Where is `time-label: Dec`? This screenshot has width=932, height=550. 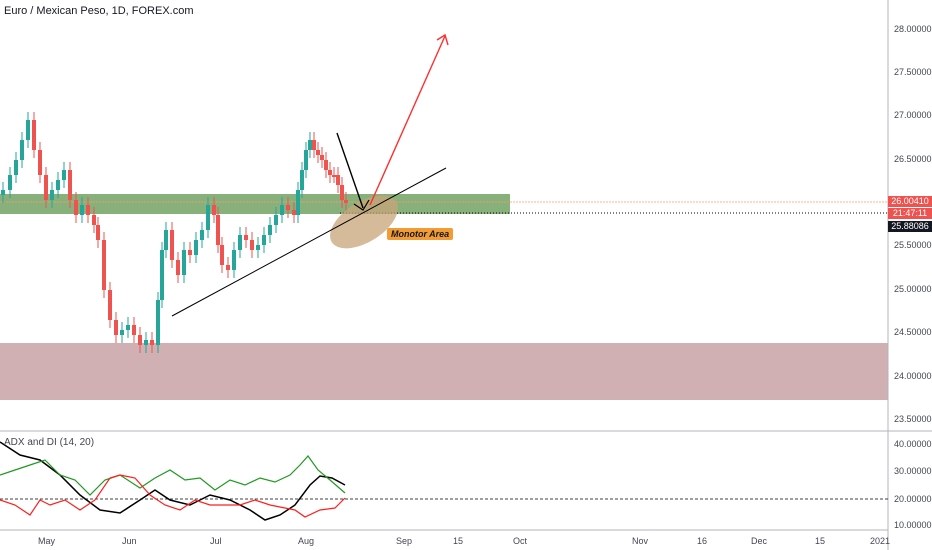 time-label: Dec is located at coordinates (759, 541).